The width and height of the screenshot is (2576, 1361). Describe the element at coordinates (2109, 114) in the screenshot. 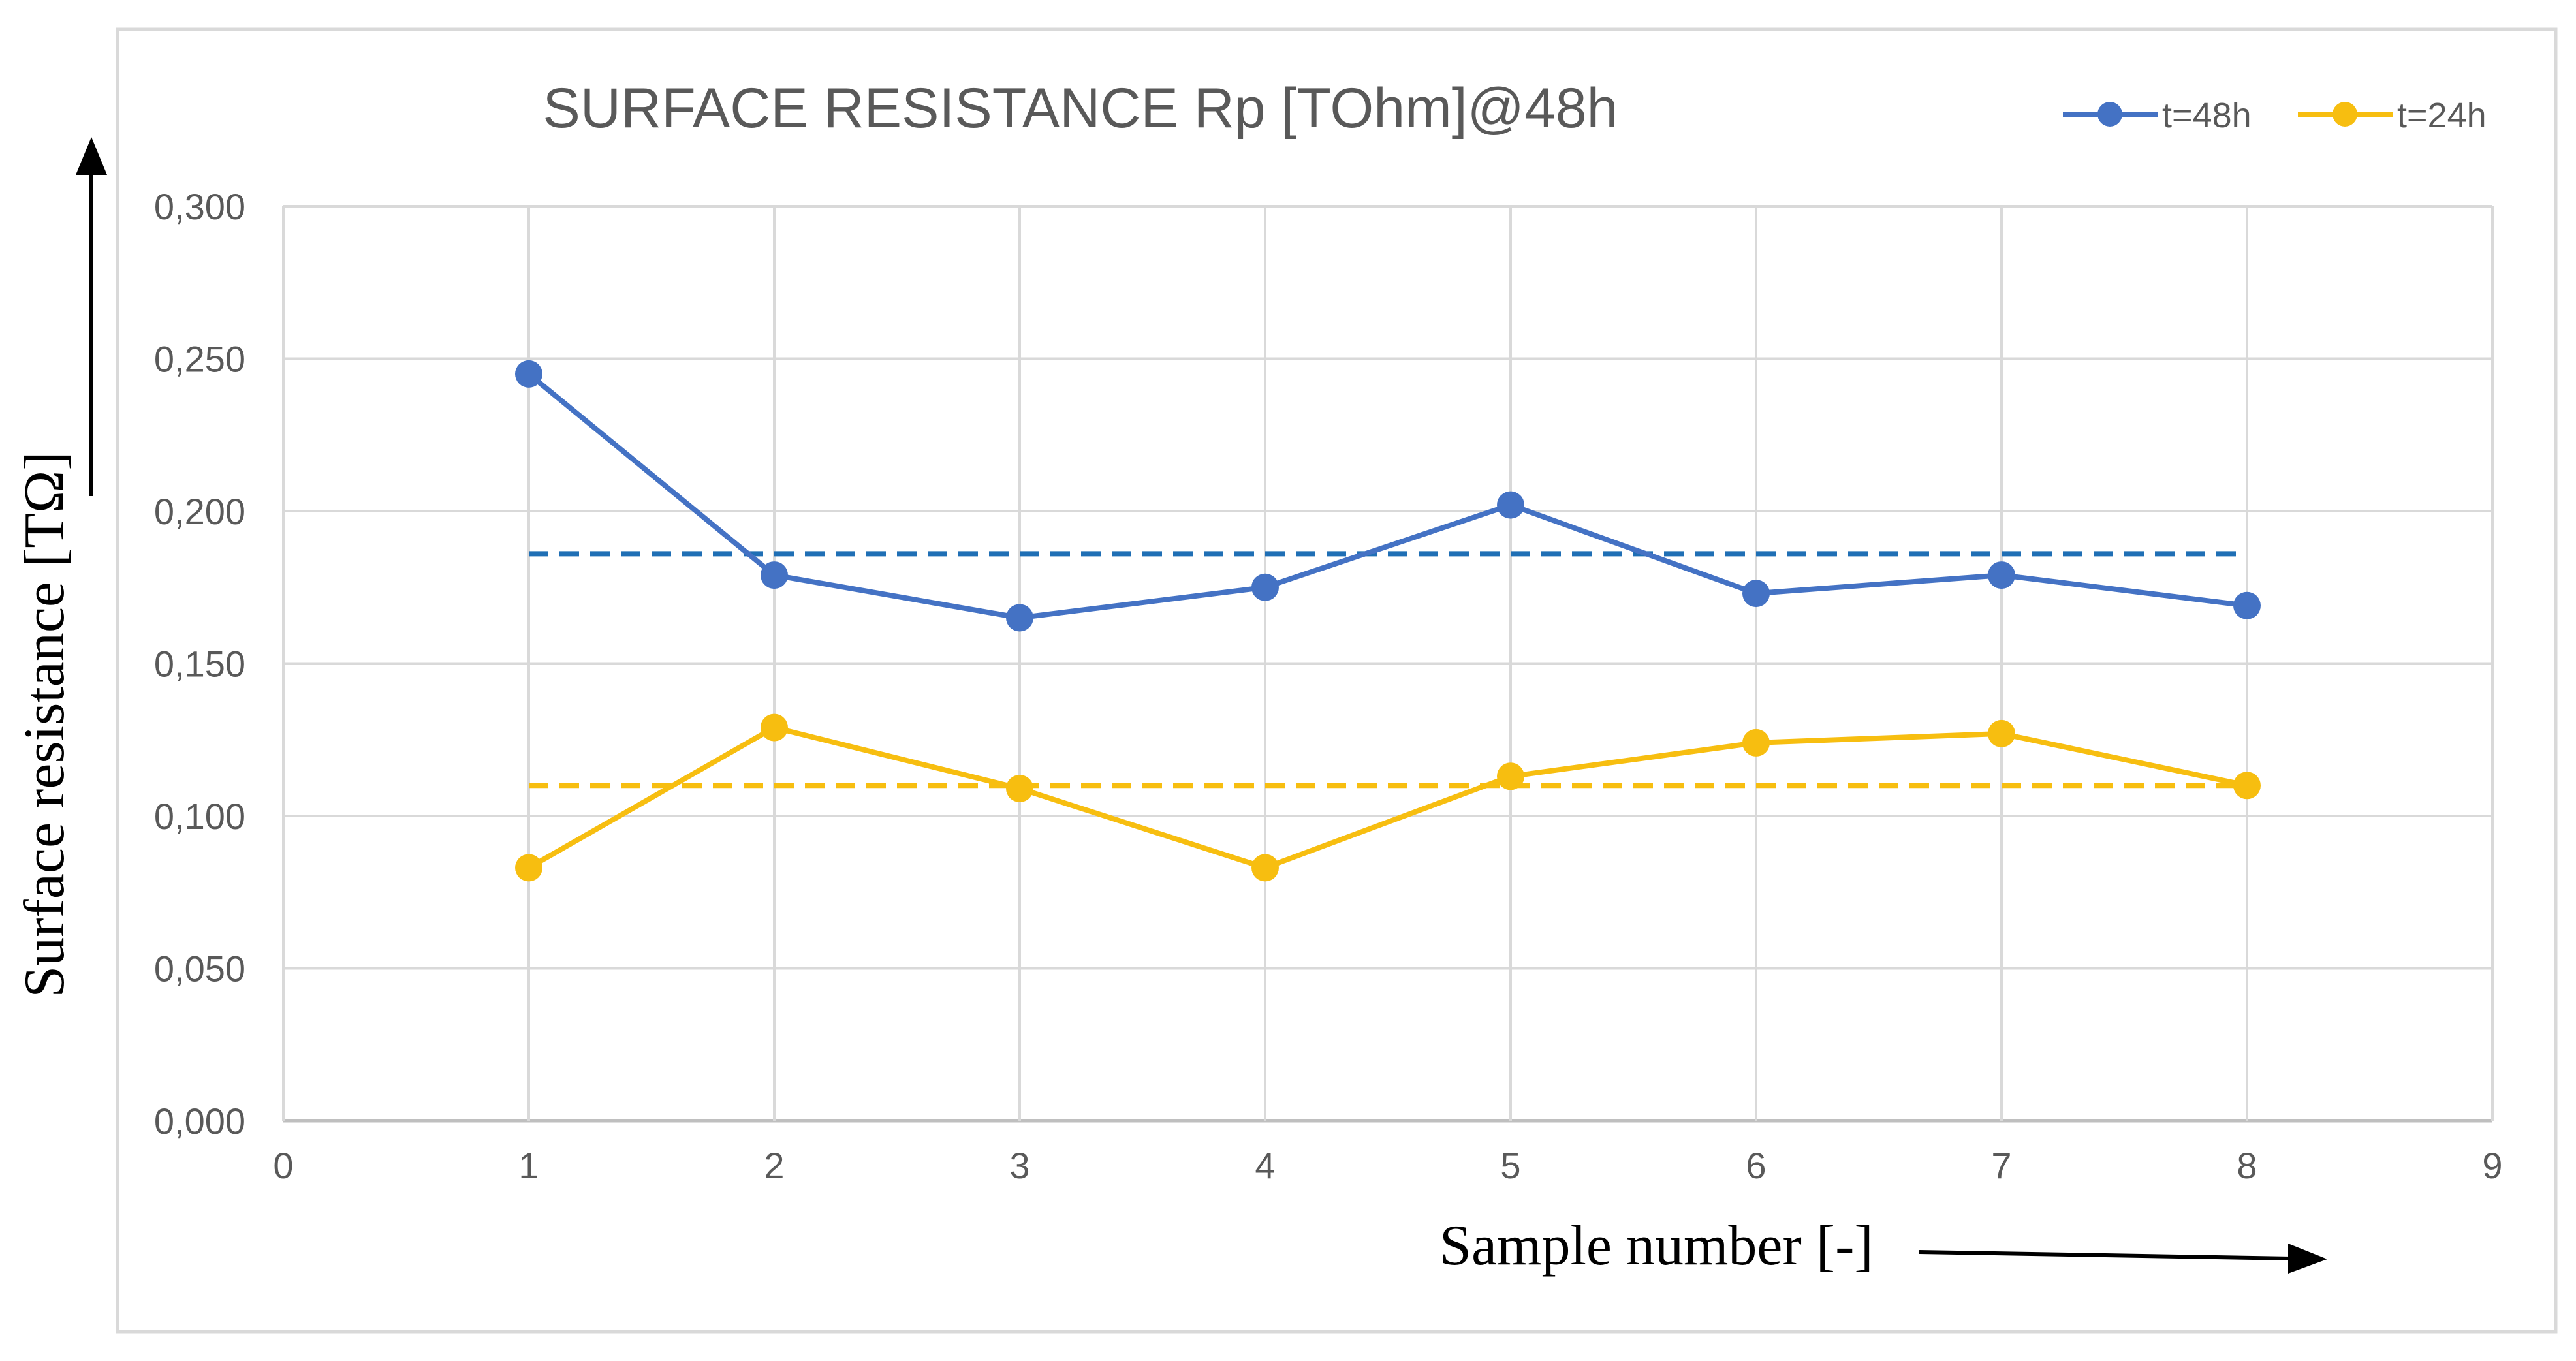

I see `legend-marker-t48h` at that location.